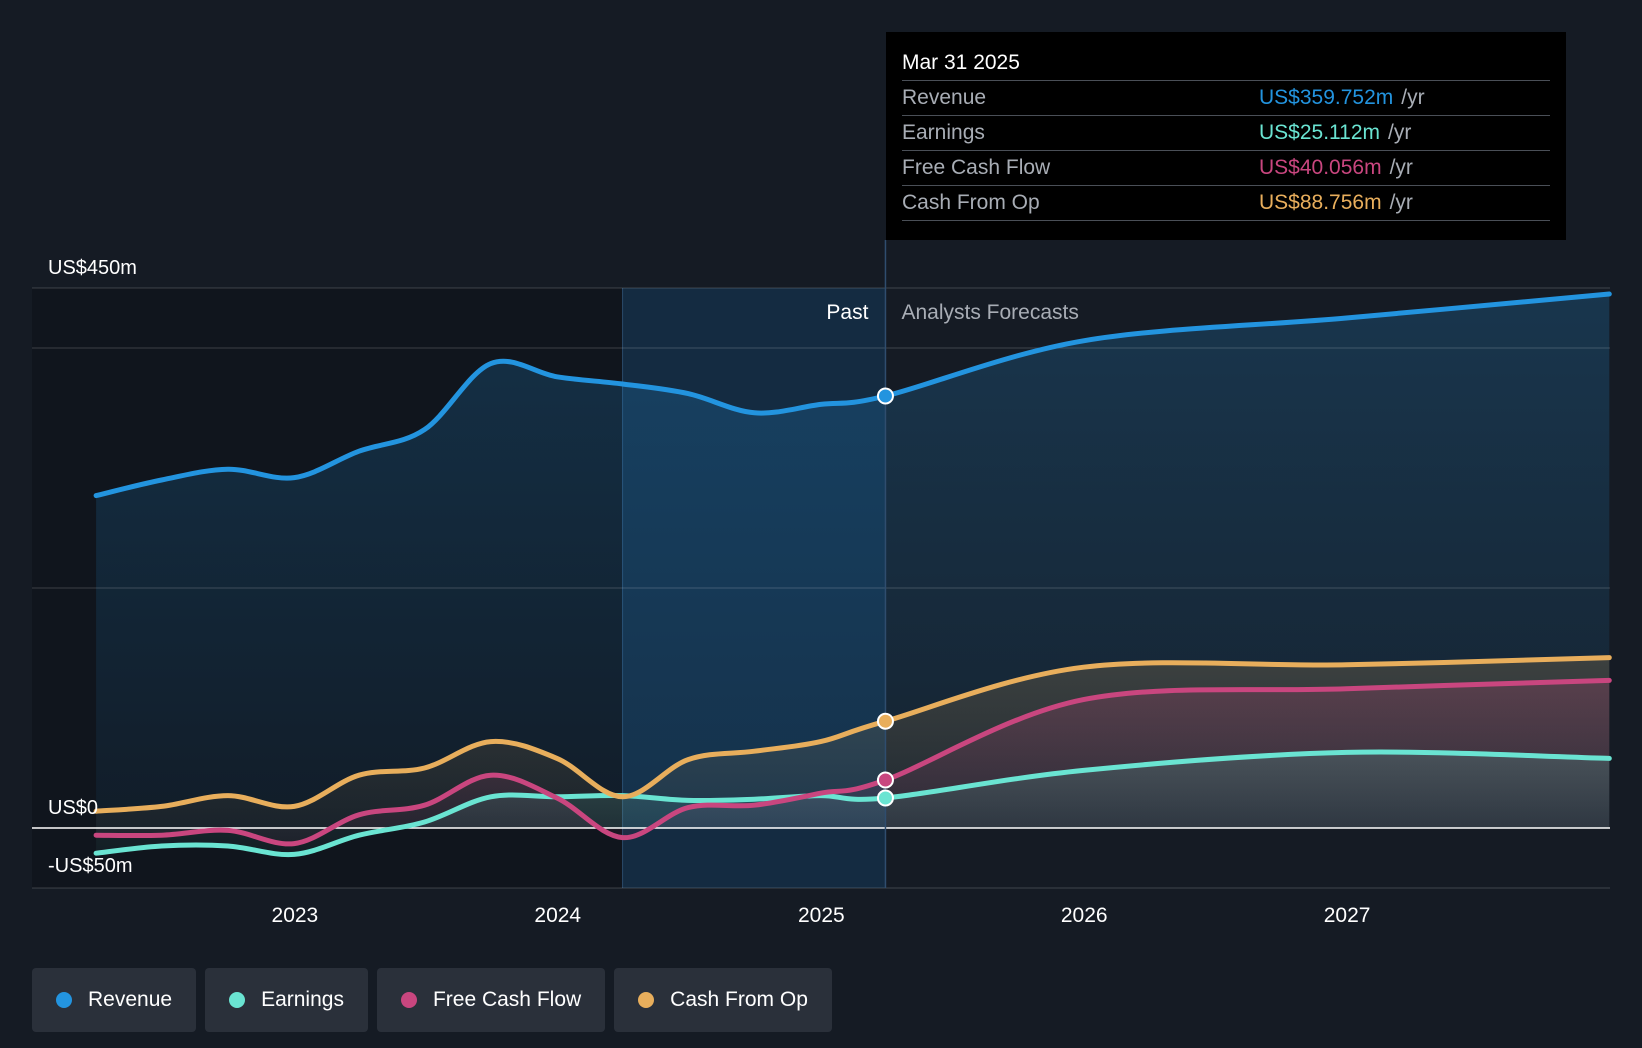  What do you see at coordinates (557, 915) in the screenshot?
I see `x-axis-label: 2024` at bounding box center [557, 915].